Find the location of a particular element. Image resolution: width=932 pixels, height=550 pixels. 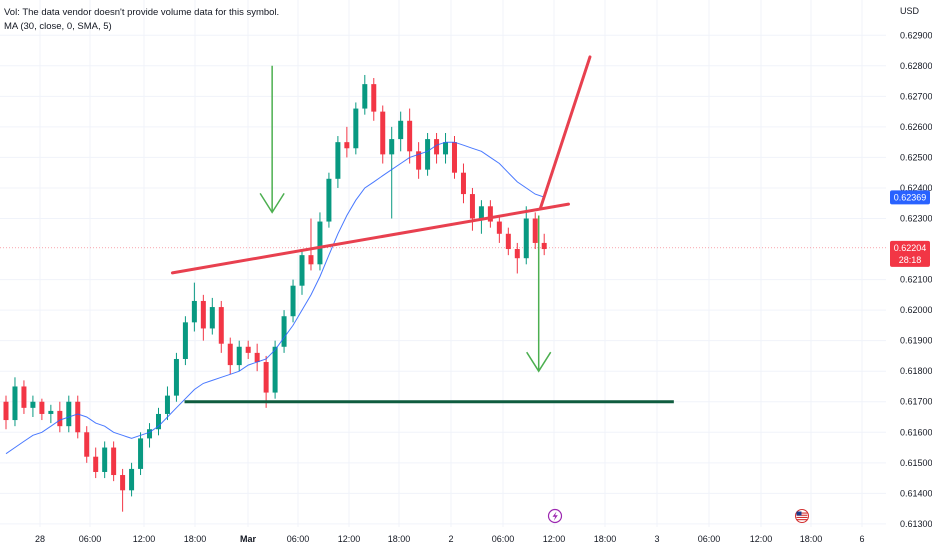

price-tags: 0.62369 0.62204 28:18 is located at coordinates (910, 228).